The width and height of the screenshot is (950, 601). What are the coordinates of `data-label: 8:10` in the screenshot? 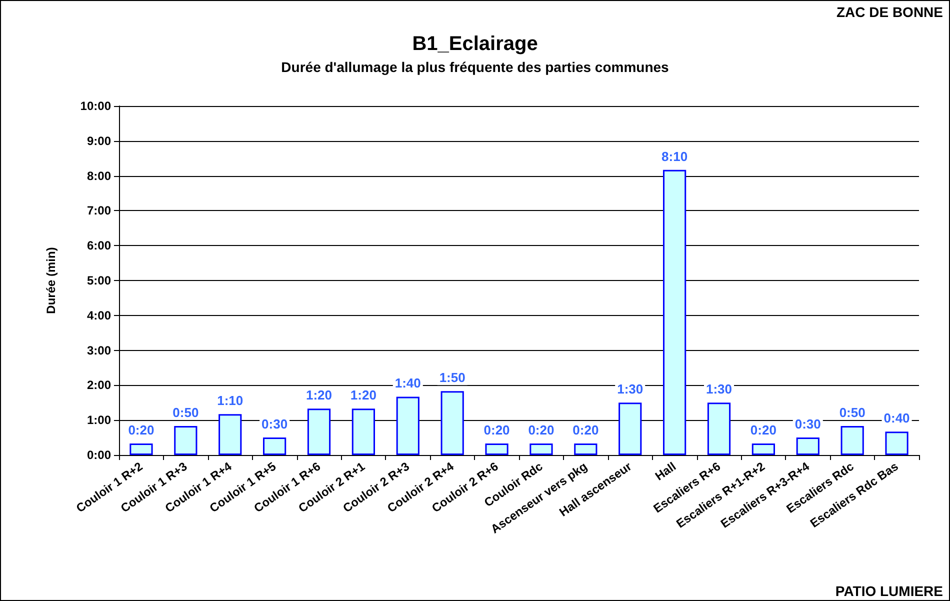 It's located at (675, 156).